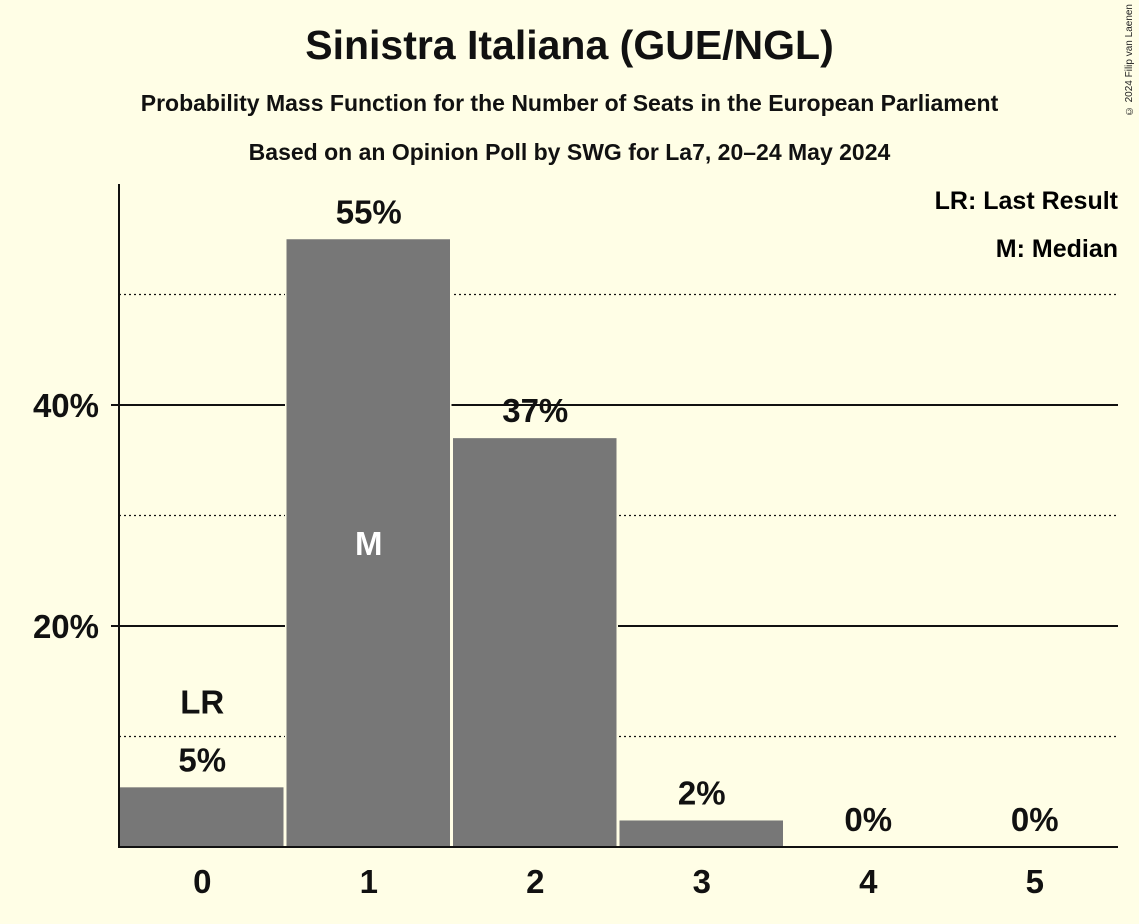 This screenshot has width=1139, height=924. Describe the element at coordinates (569, 45) in the screenshot. I see `chart-title: Sinistra Italiana (GUE/NGL)` at that location.